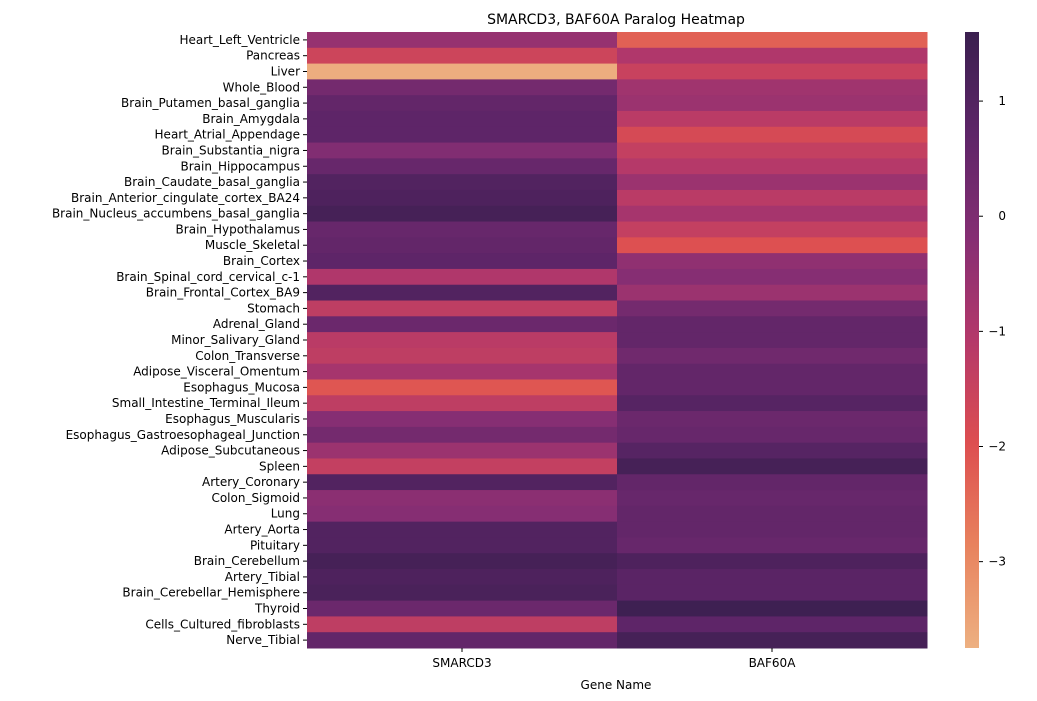 The width and height of the screenshot is (1037, 701). I want to click on y-tick-label: Artery_Tibial, so click(262, 577).